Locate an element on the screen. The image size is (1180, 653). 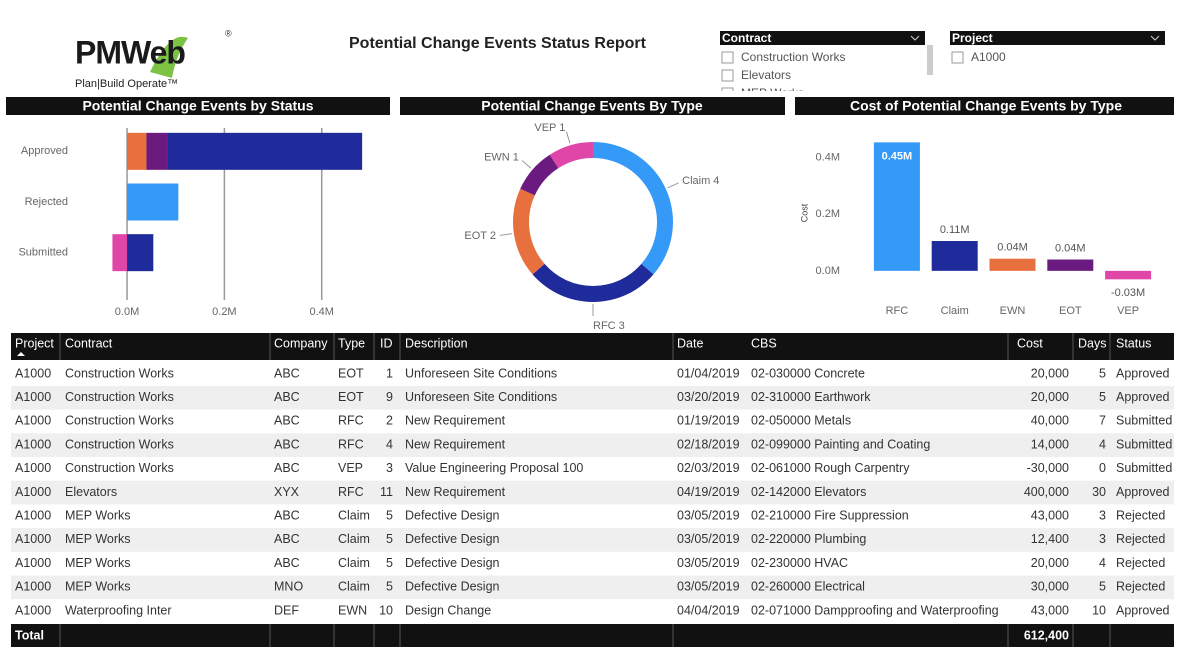
table-cell: 02-071000 Dampproofing and Waterproofing is located at coordinates (875, 610).